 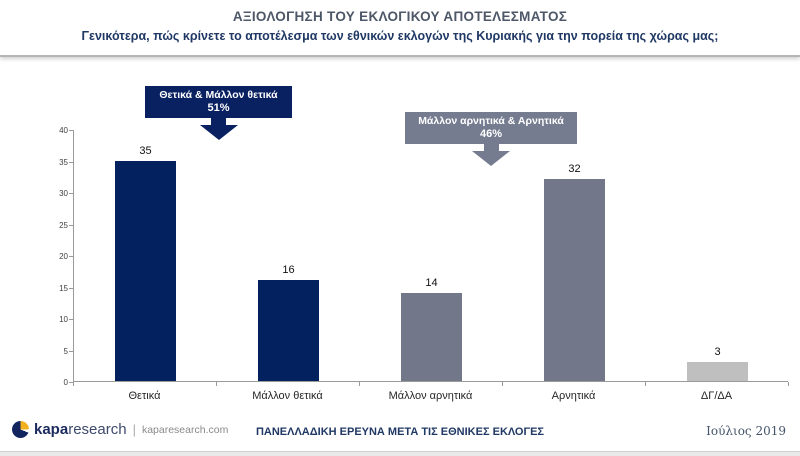 What do you see at coordinates (431, 282) in the screenshot?
I see `bar-value-label: 14` at bounding box center [431, 282].